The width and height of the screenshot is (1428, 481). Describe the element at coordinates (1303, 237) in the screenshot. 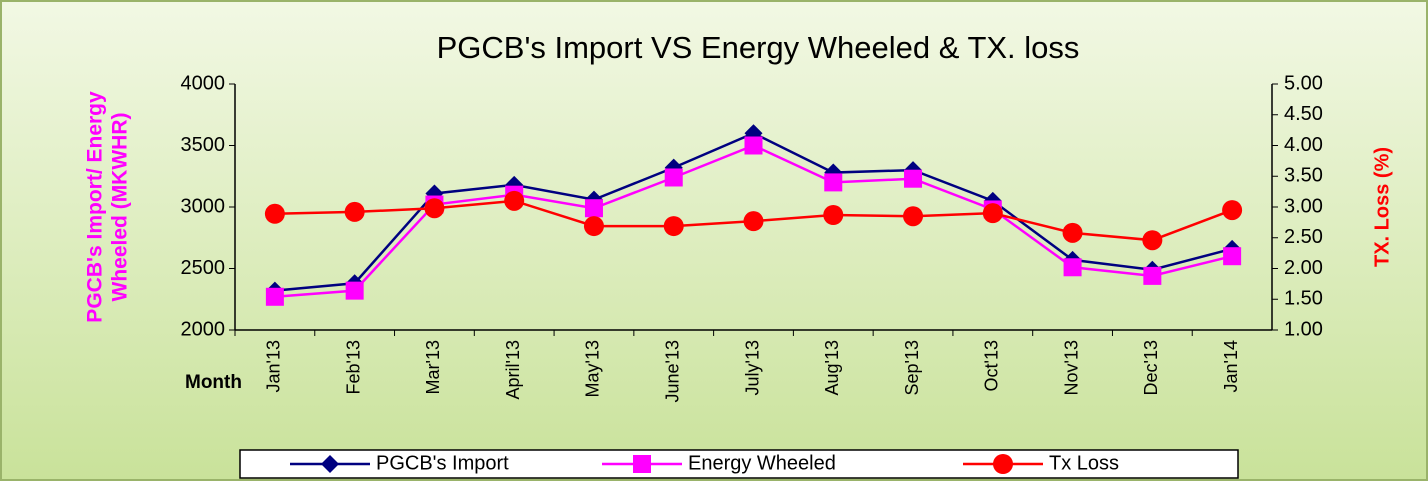

I see `y2-tick-label: 2.50` at that location.